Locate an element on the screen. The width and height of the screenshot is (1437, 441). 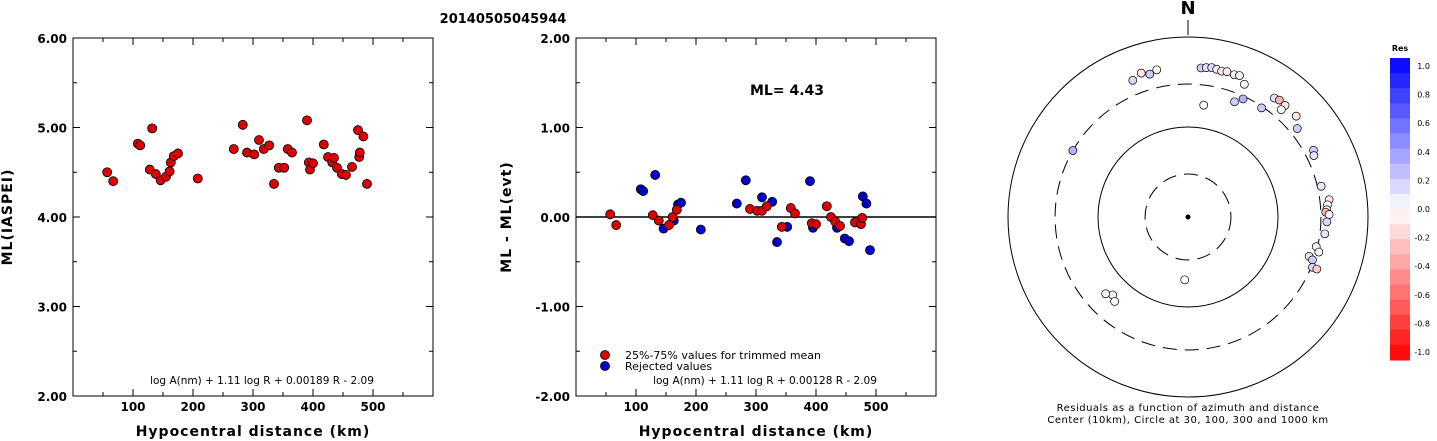
colorbar-tick-label: -0.2 is located at coordinates (1422, 238).